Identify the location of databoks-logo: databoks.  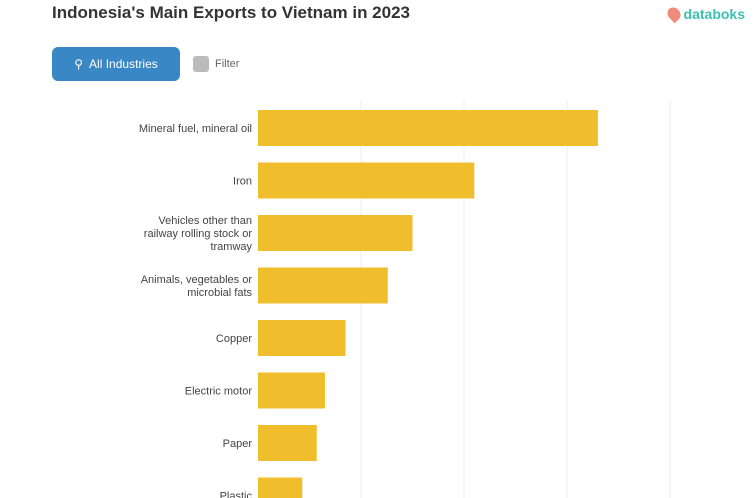
(704, 14).